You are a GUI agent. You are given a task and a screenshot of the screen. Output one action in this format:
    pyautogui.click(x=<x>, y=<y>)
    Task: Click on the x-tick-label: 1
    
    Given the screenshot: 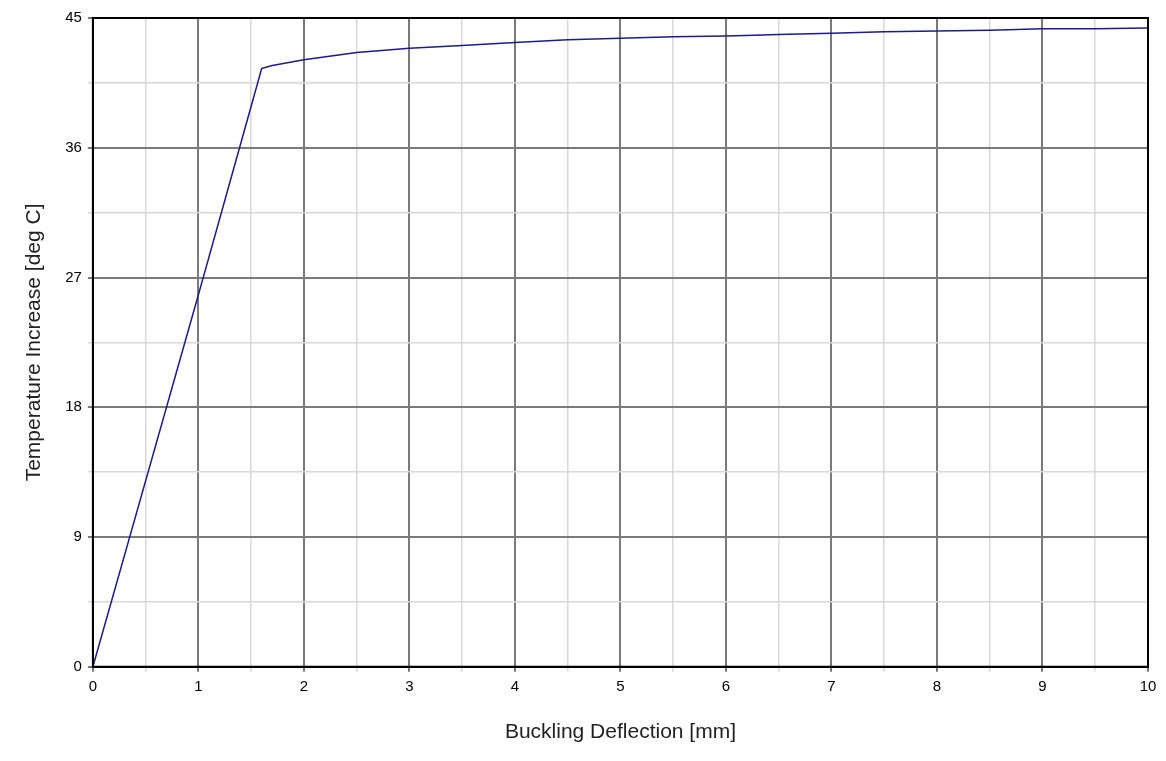 What is the action you would take?
    pyautogui.click(x=198, y=685)
    